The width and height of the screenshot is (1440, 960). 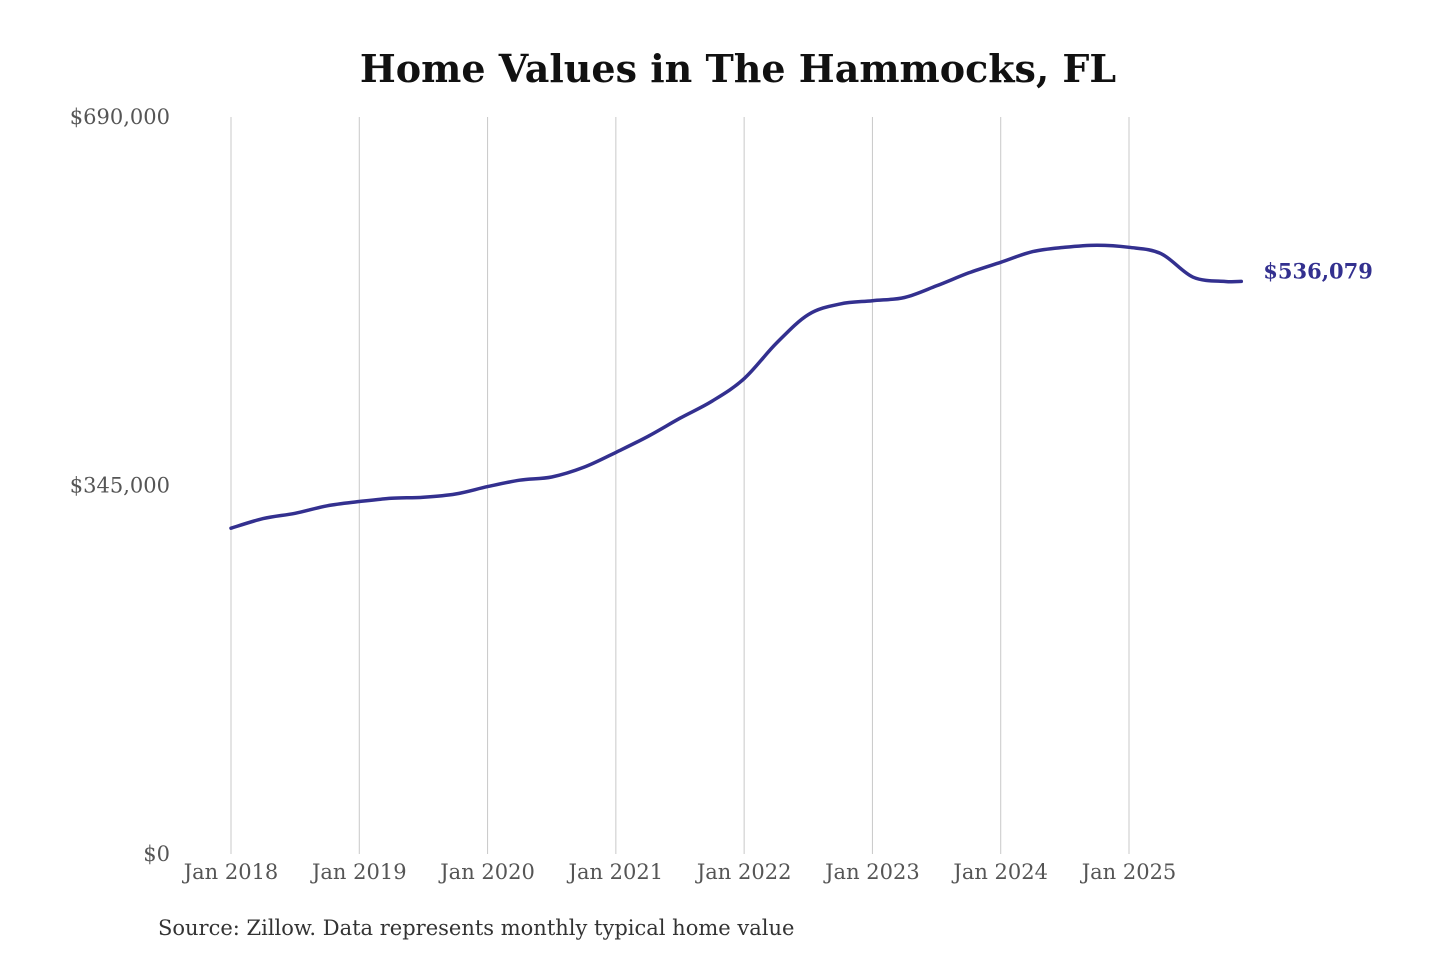 I want to click on x-tick-label-0: Jan 2018, so click(x=230, y=872).